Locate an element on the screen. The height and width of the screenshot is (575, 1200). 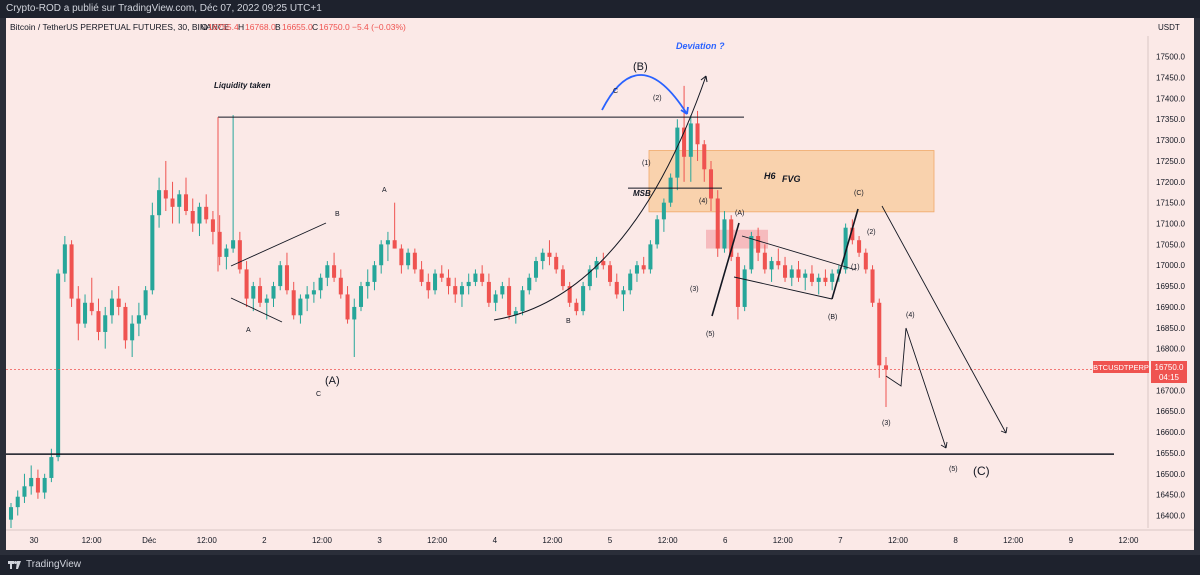
h6-fvg-zone is located at coordinates (791, 181).